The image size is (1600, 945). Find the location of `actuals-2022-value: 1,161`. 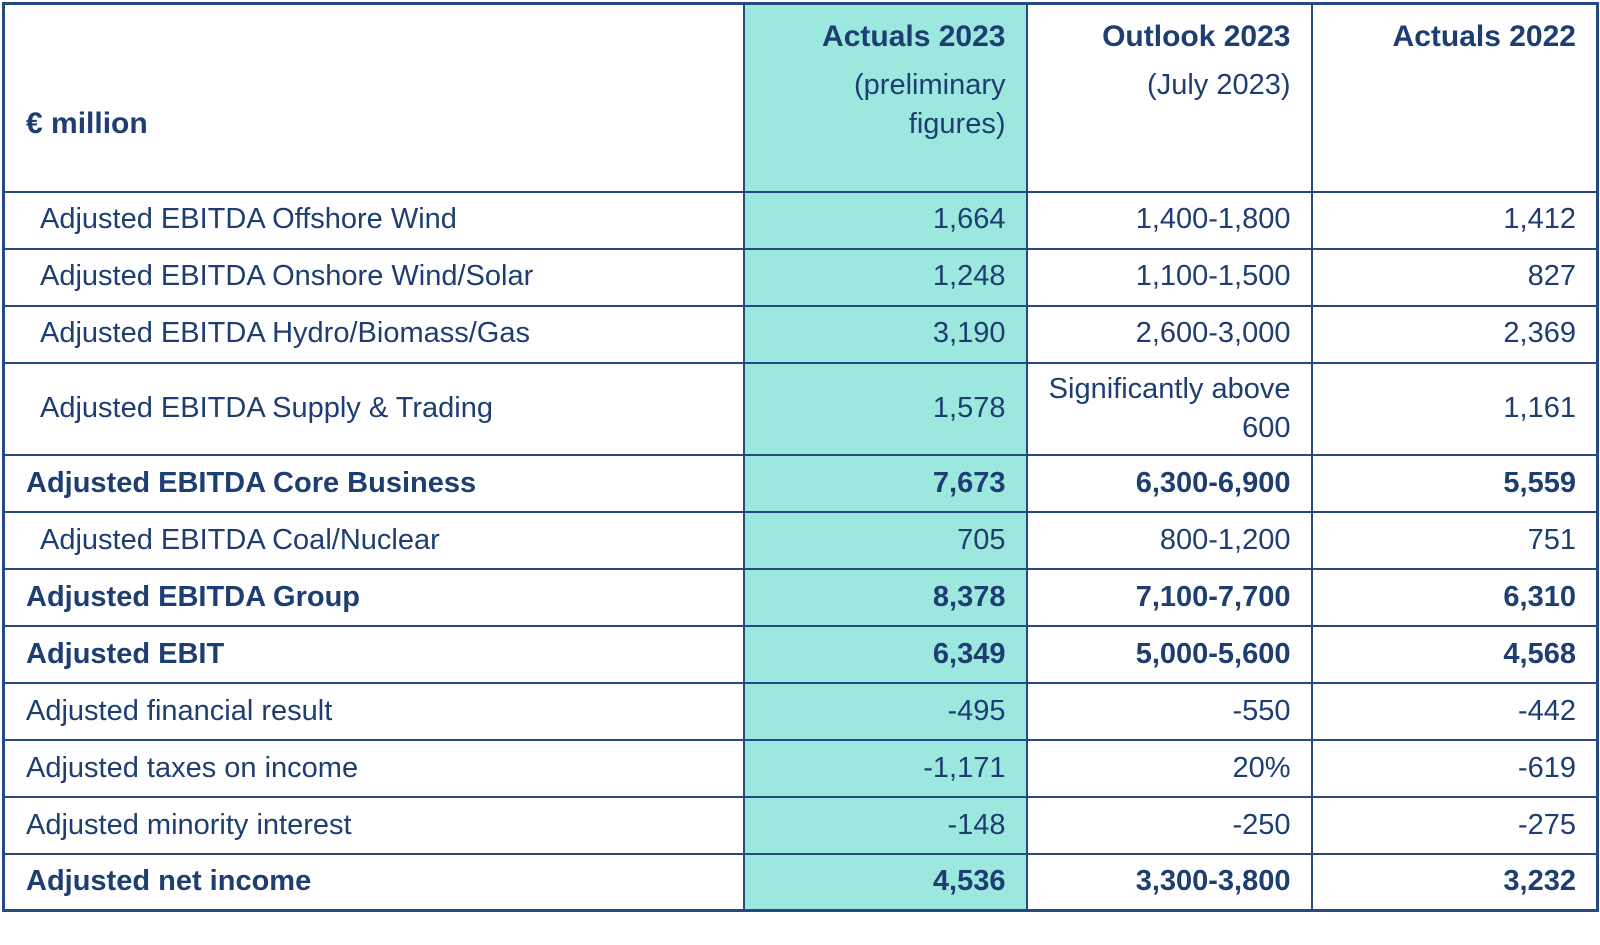

actuals-2022-value: 1,161 is located at coordinates (1454, 408).